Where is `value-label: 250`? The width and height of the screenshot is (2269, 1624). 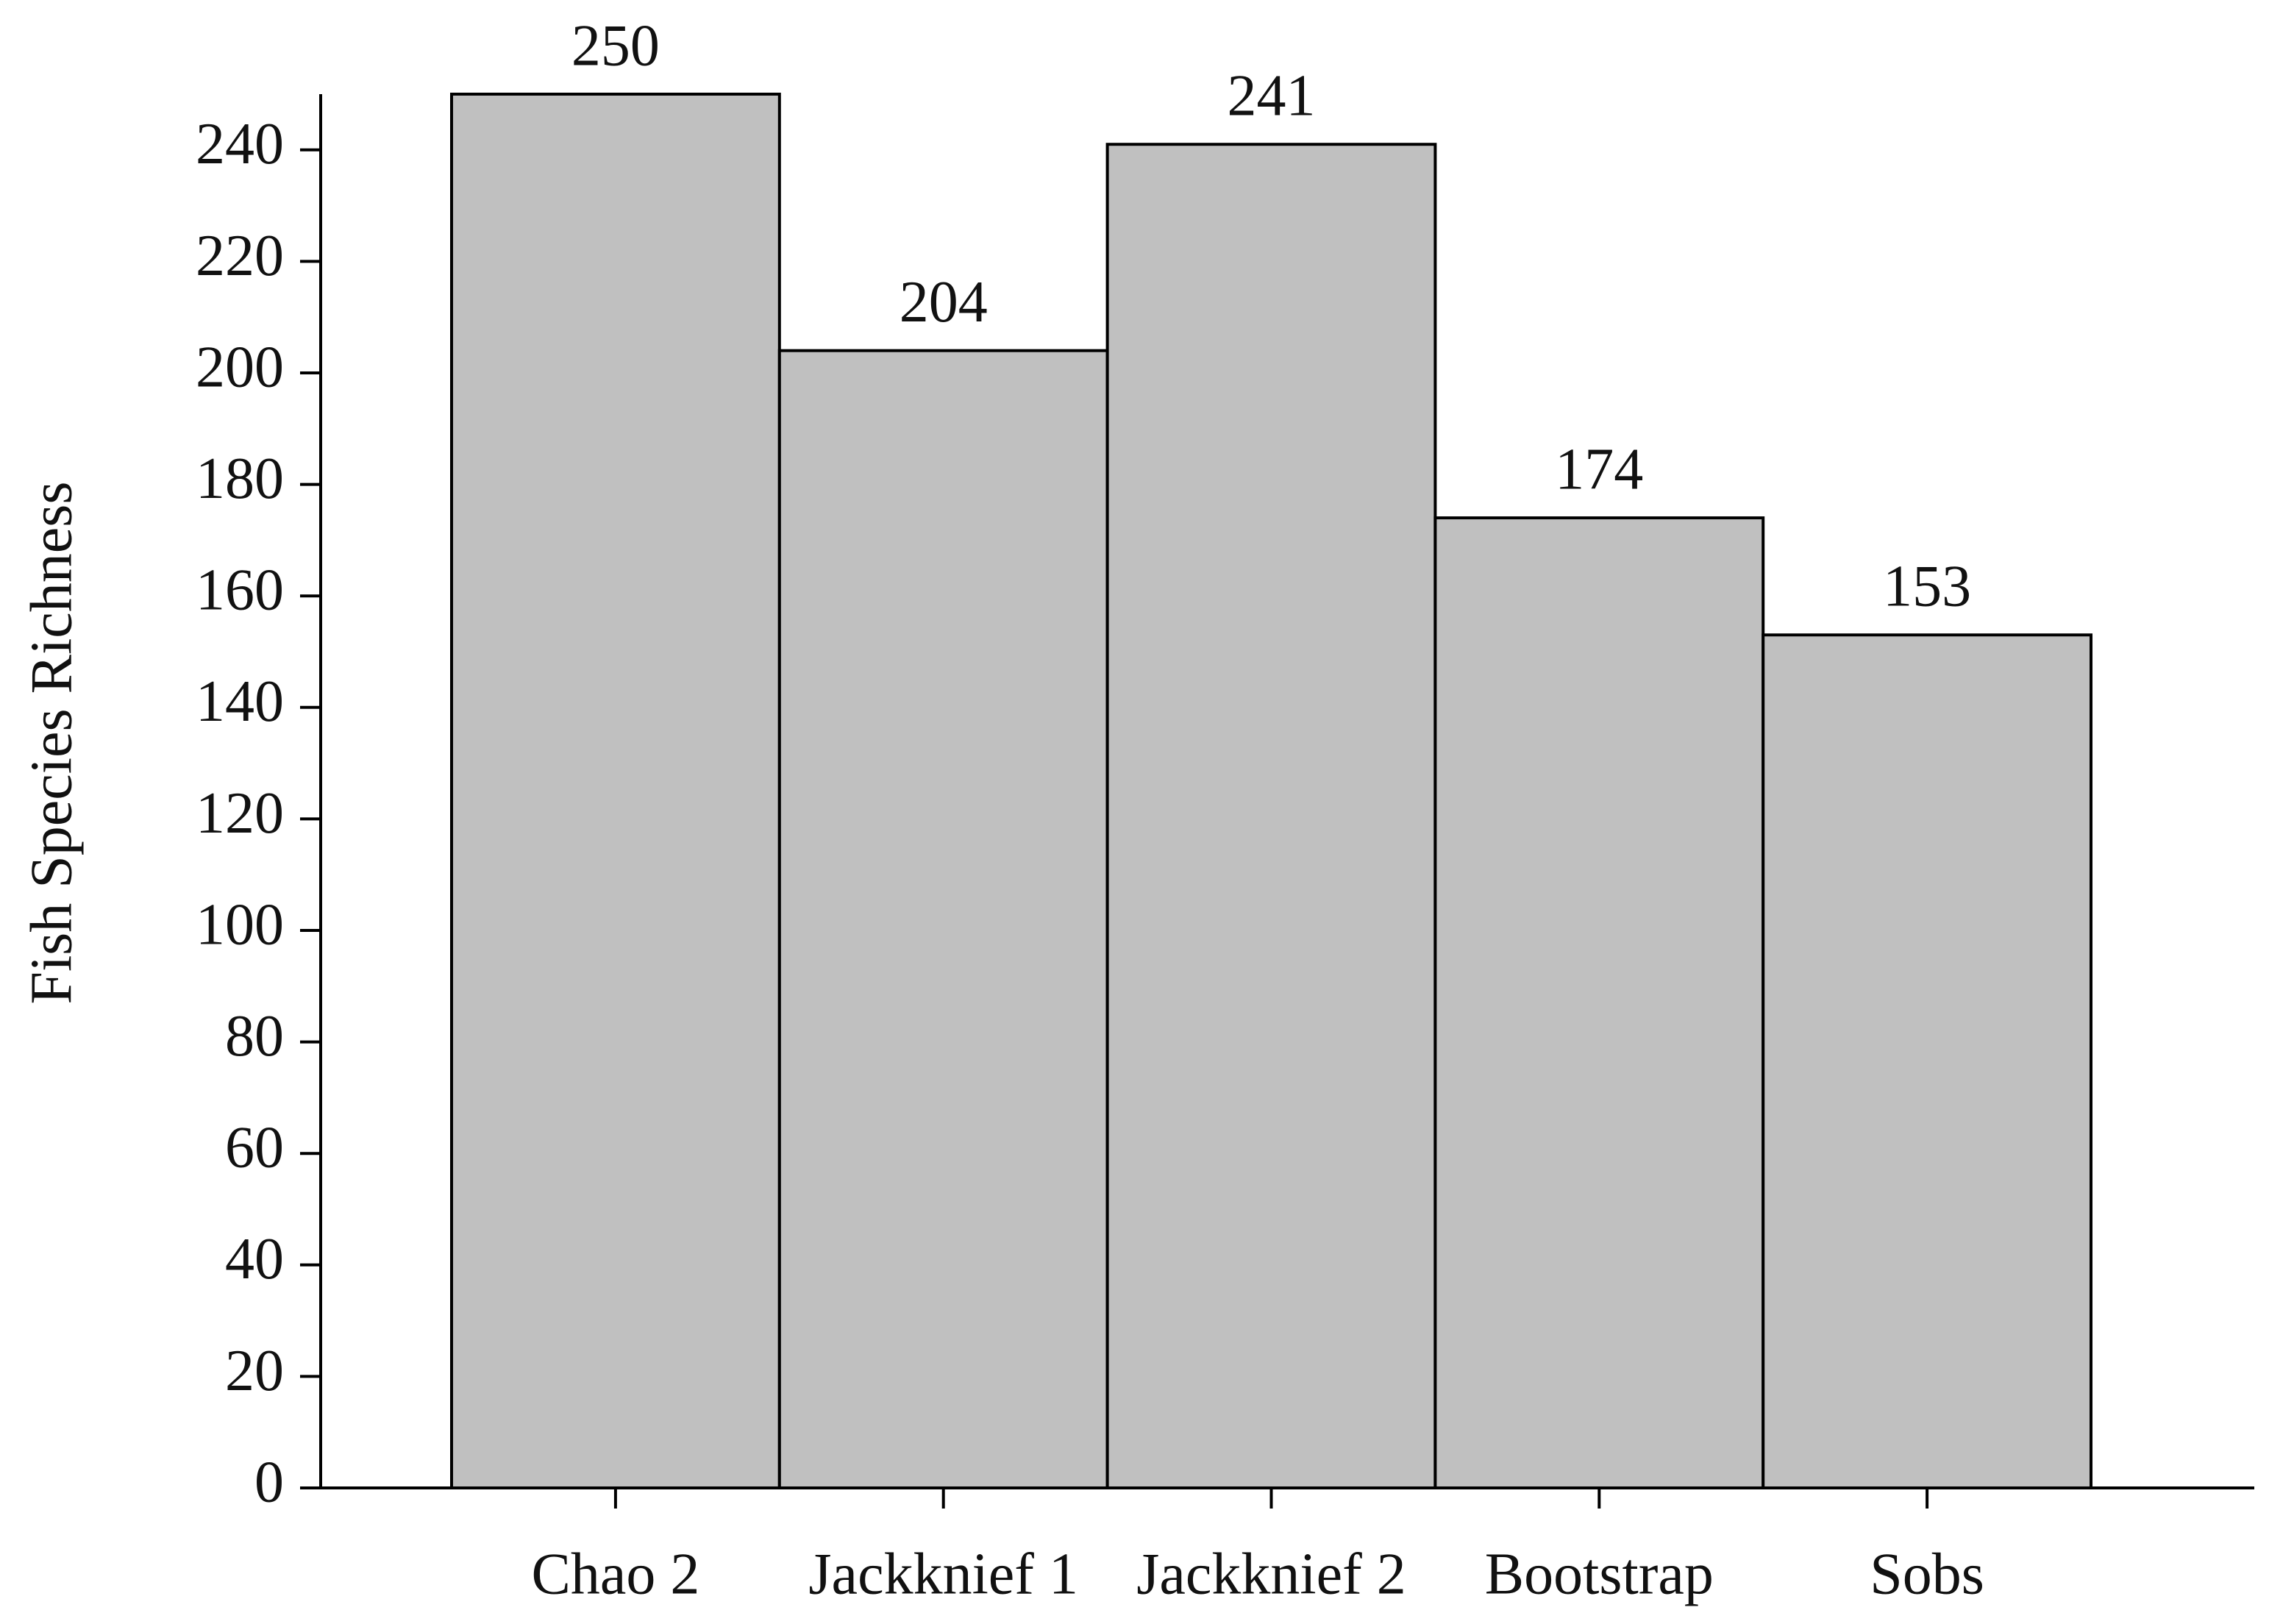
value-label: 250 is located at coordinates (616, 45).